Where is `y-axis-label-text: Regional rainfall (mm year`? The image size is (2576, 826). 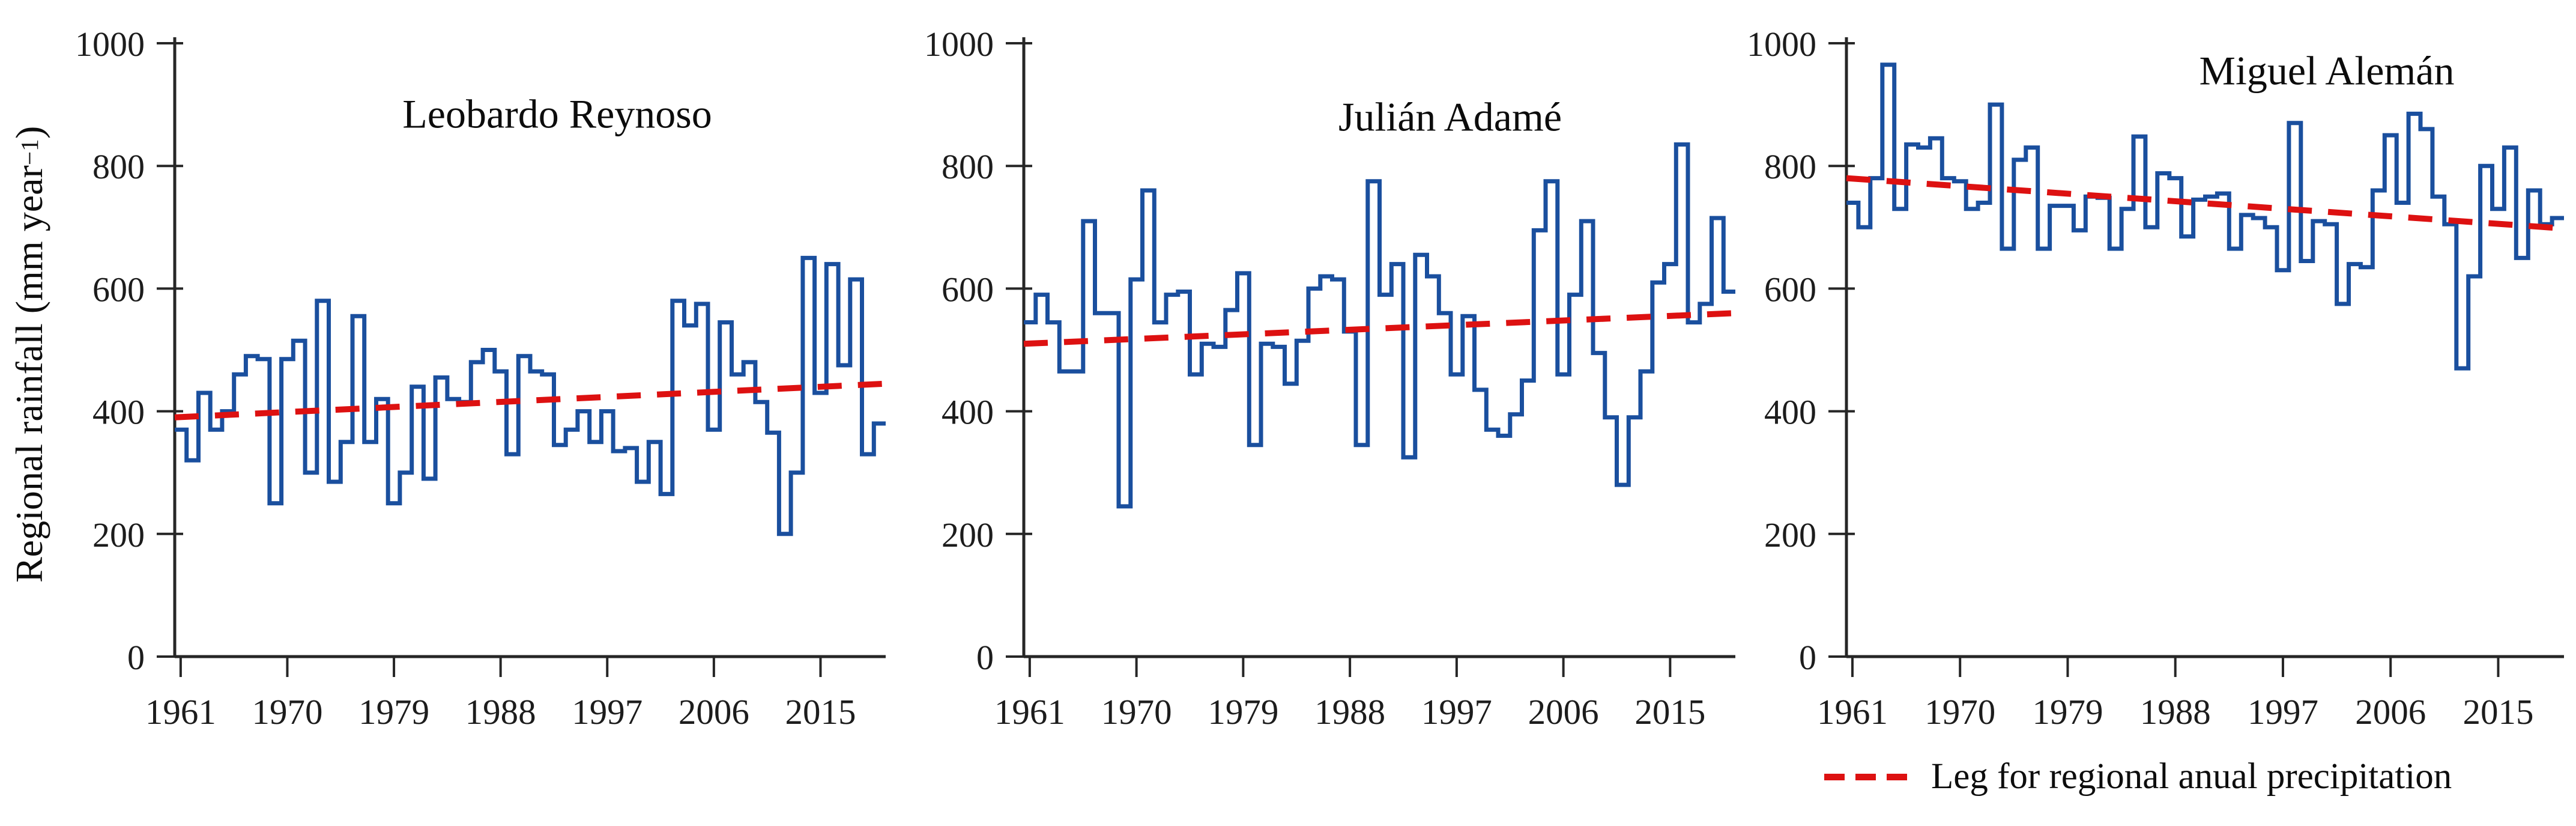
y-axis-label-text: Regional rainfall (mm year is located at coordinates (29, 374).